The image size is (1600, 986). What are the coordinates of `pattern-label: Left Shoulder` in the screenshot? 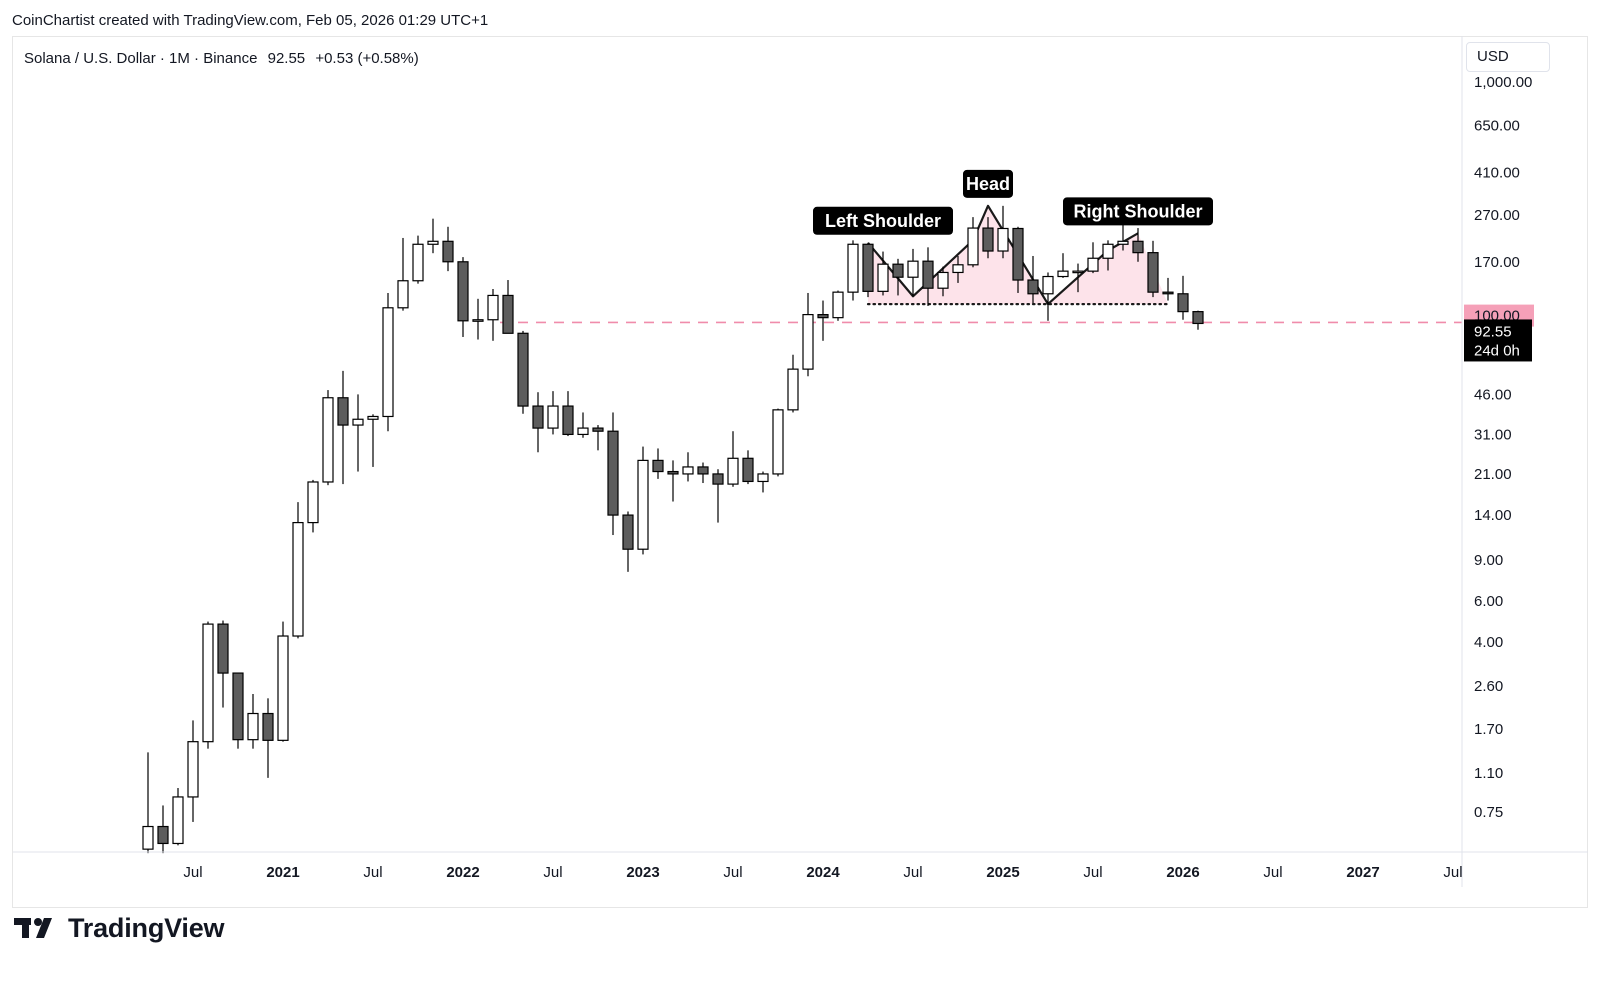 It's located at (883, 220).